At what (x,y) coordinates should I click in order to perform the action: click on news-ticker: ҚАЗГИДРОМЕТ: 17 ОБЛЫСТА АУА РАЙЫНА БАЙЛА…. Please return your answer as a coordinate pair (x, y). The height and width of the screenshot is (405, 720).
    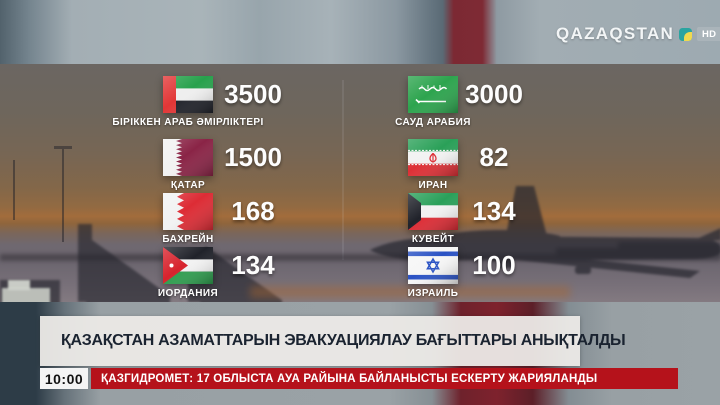
    Looking at the image, I should click on (384, 378).